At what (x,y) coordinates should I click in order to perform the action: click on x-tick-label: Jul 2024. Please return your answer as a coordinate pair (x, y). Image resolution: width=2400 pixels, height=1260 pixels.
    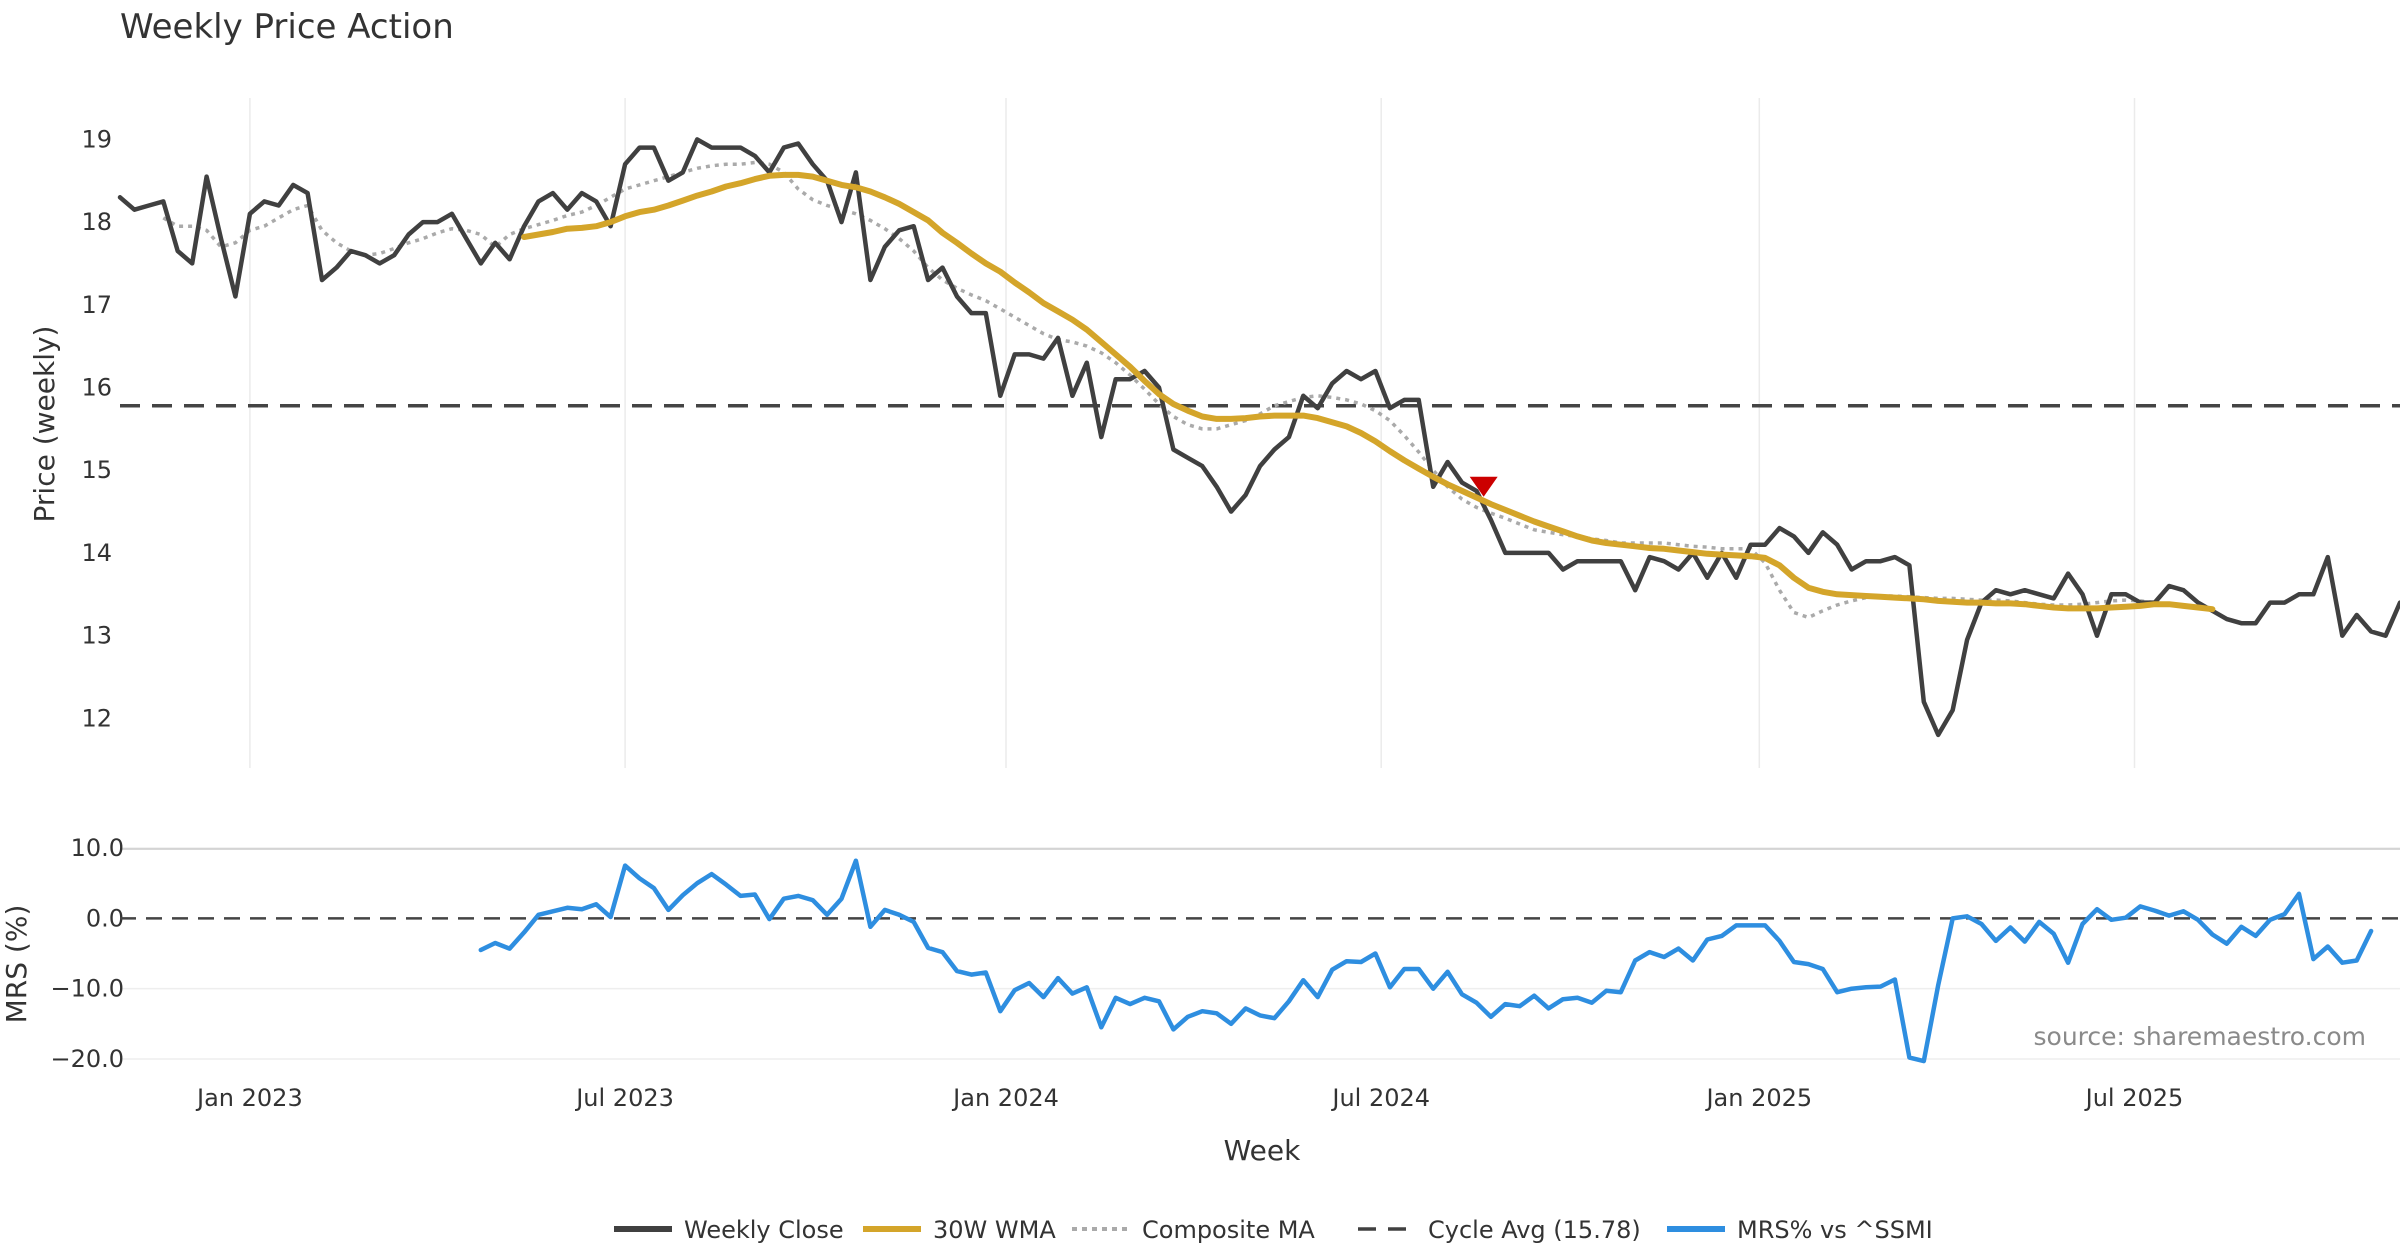
    Looking at the image, I should click on (1380, 1098).